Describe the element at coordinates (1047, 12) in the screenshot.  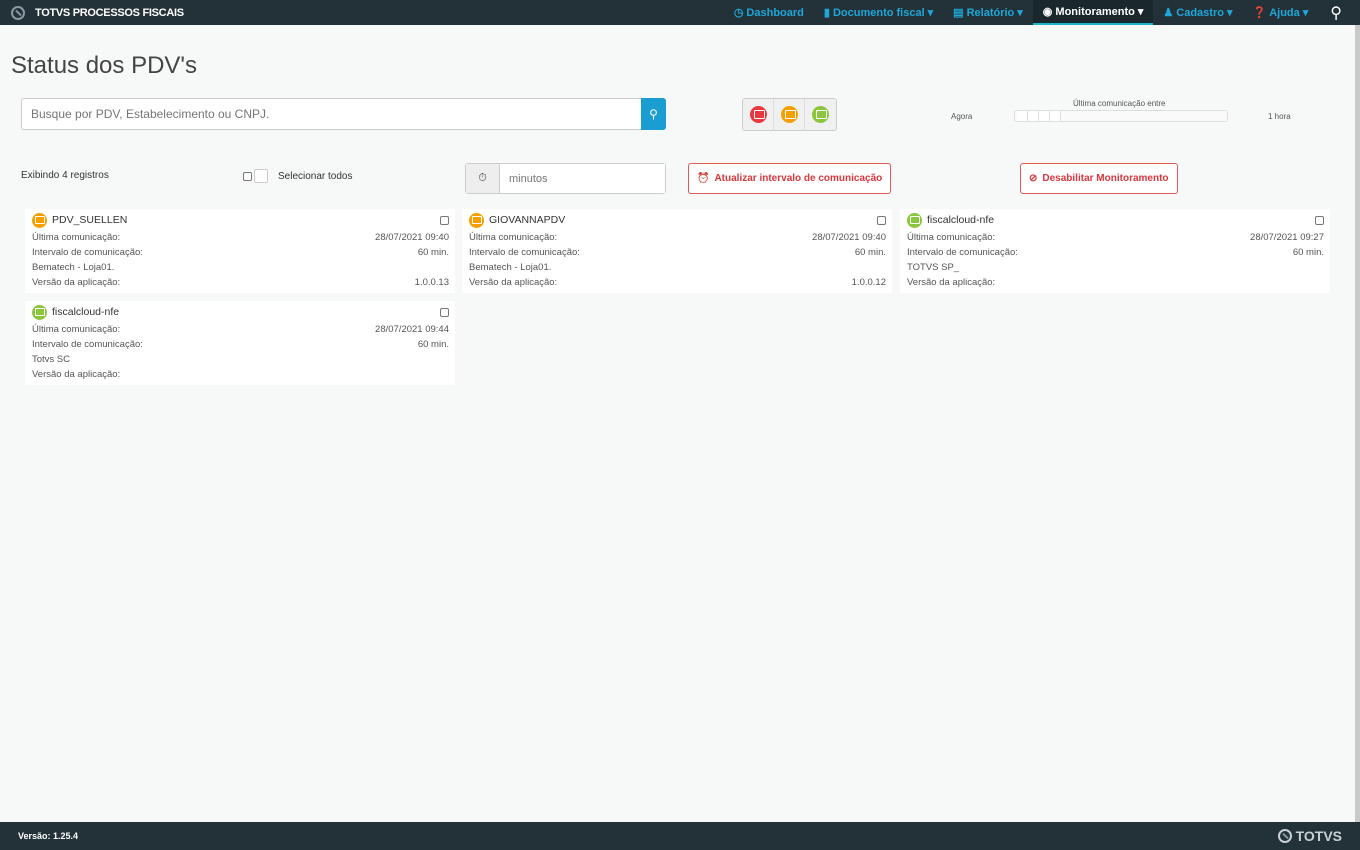
I see `eye-icon: ◉` at that location.